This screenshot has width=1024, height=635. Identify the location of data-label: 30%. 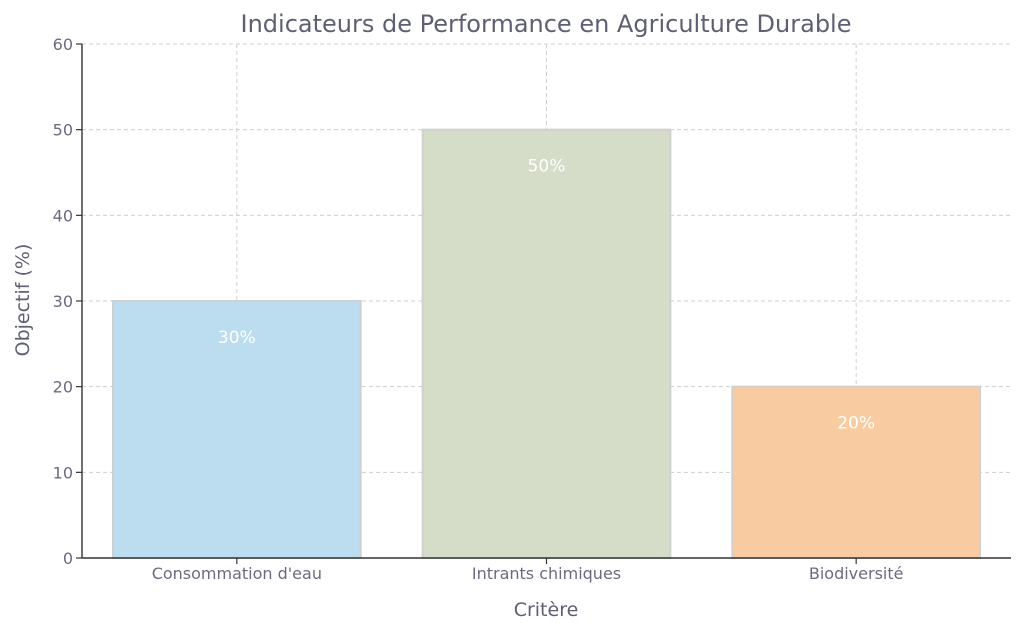
(237, 338).